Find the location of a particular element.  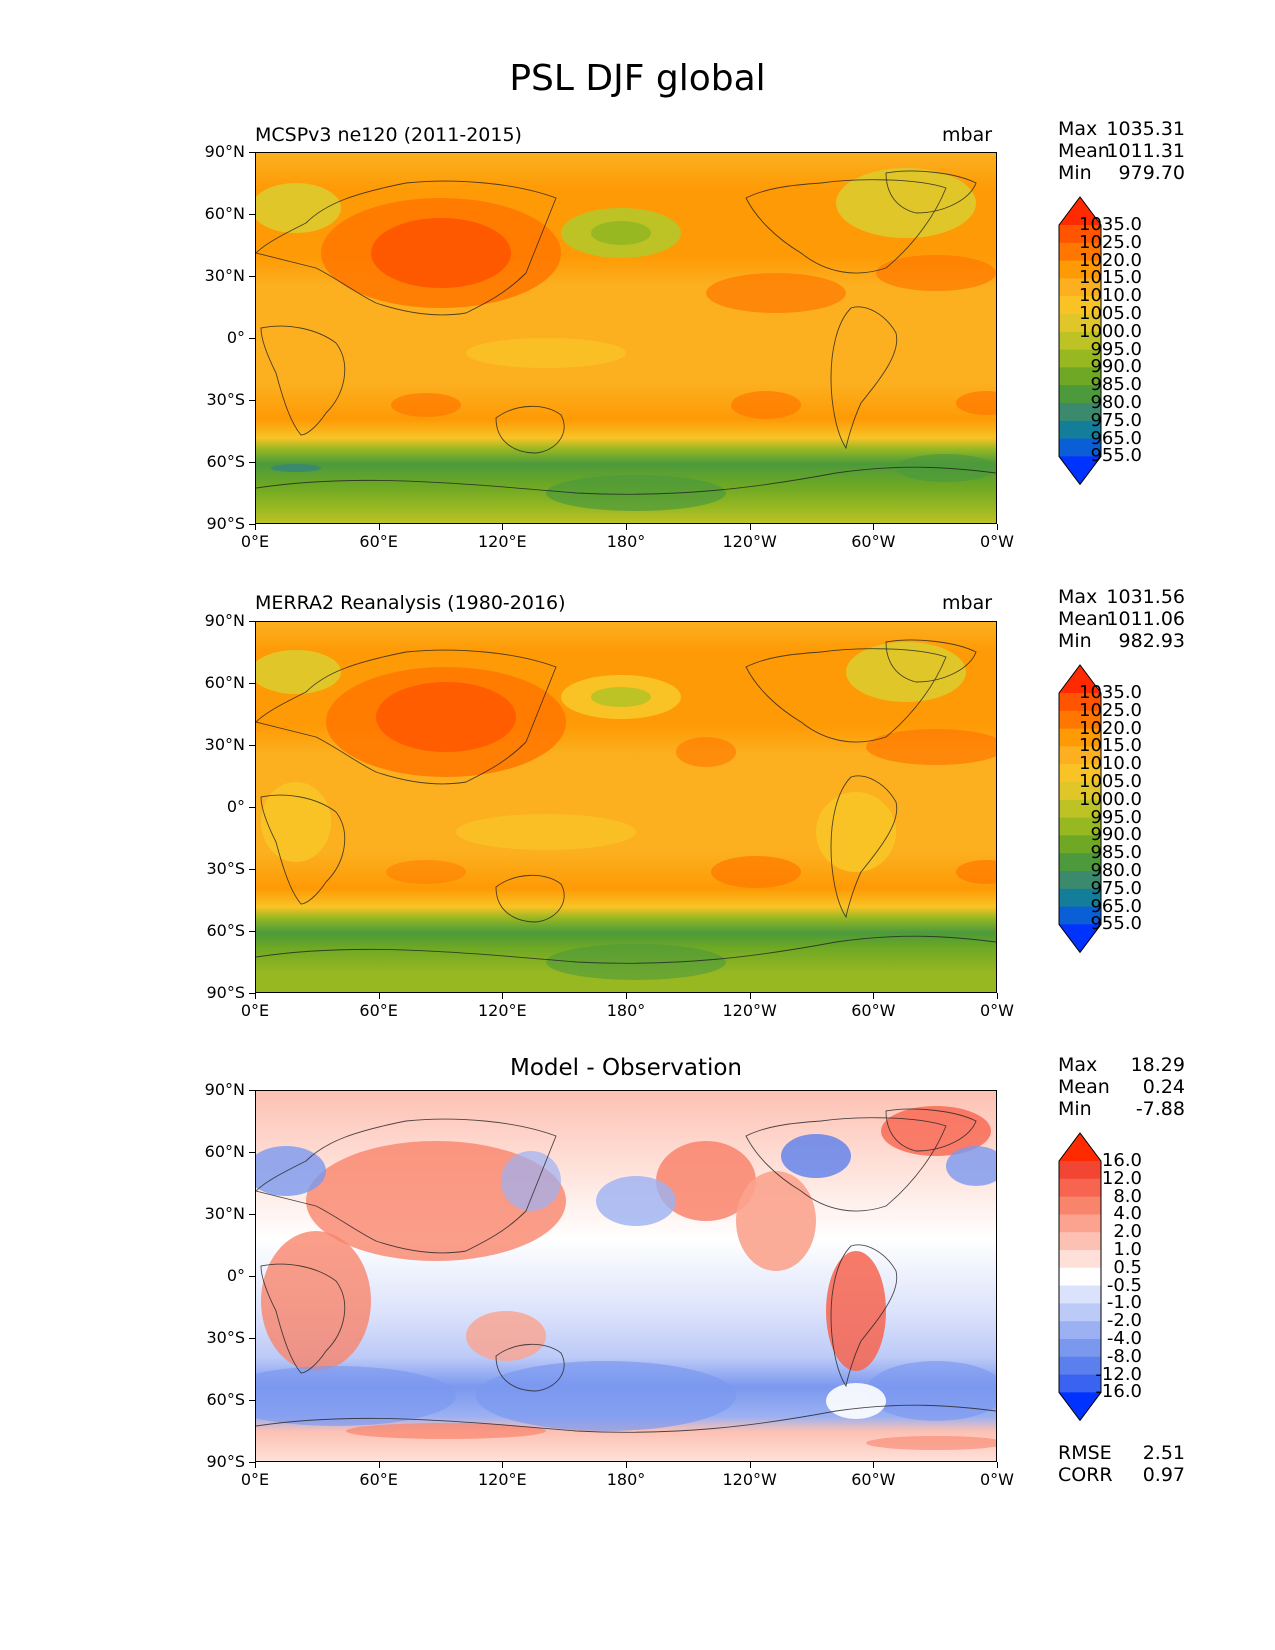

colorbar-level-label: -0.5 is located at coordinates (1124, 1285).